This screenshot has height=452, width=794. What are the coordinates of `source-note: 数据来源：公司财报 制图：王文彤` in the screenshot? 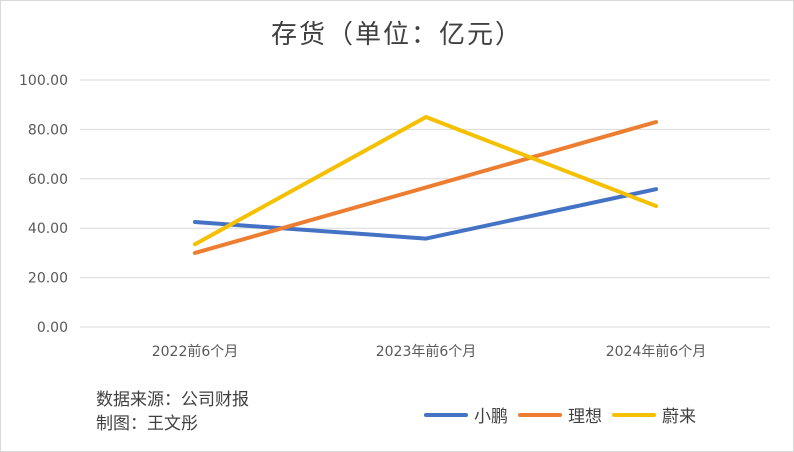 It's located at (172, 412).